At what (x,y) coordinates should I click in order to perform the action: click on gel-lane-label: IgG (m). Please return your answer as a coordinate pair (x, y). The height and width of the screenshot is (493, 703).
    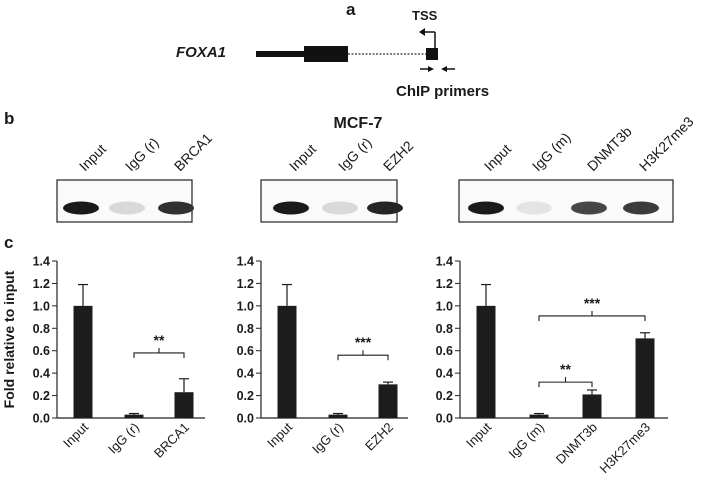
    Looking at the image, I should click on (551, 151).